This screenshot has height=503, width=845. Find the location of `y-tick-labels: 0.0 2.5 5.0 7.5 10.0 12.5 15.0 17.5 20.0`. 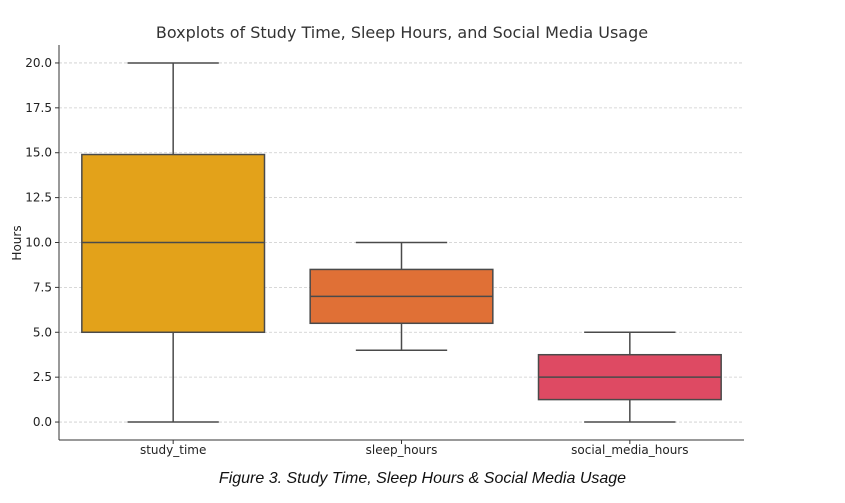

y-tick-labels: 0.0 2.5 5.0 7.5 10.0 12.5 15.0 17.5 20.0 is located at coordinates (42, 242).